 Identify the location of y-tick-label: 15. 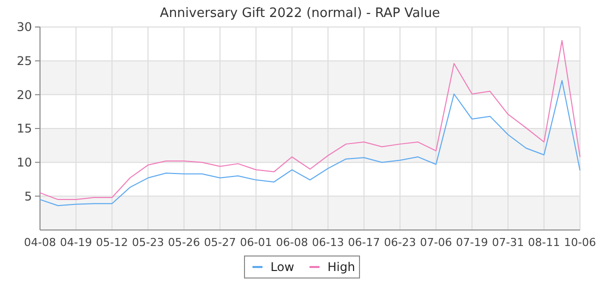
(24, 129).